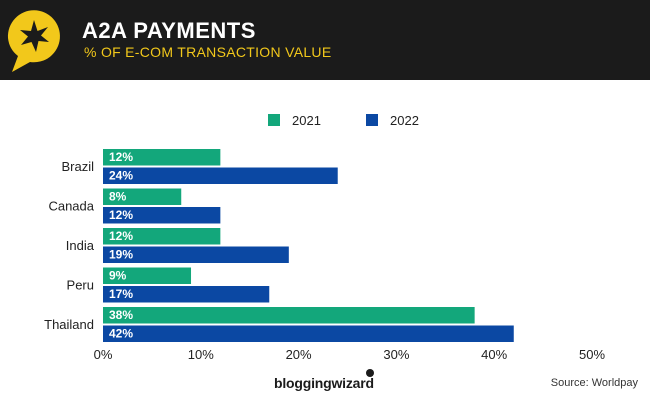  I want to click on category-label-thailand: Thailand, so click(69, 324).